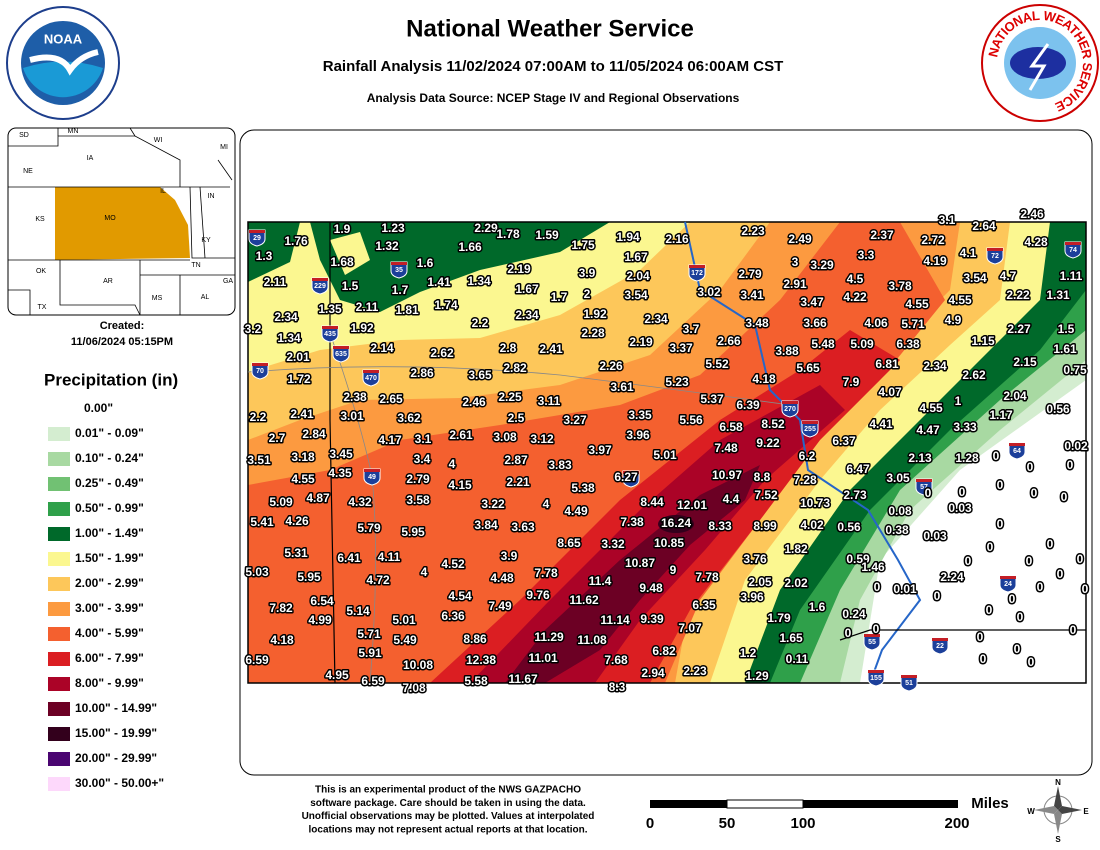 This screenshot has width=1100, height=850. I want to click on station-value: 3.88, so click(787, 351).